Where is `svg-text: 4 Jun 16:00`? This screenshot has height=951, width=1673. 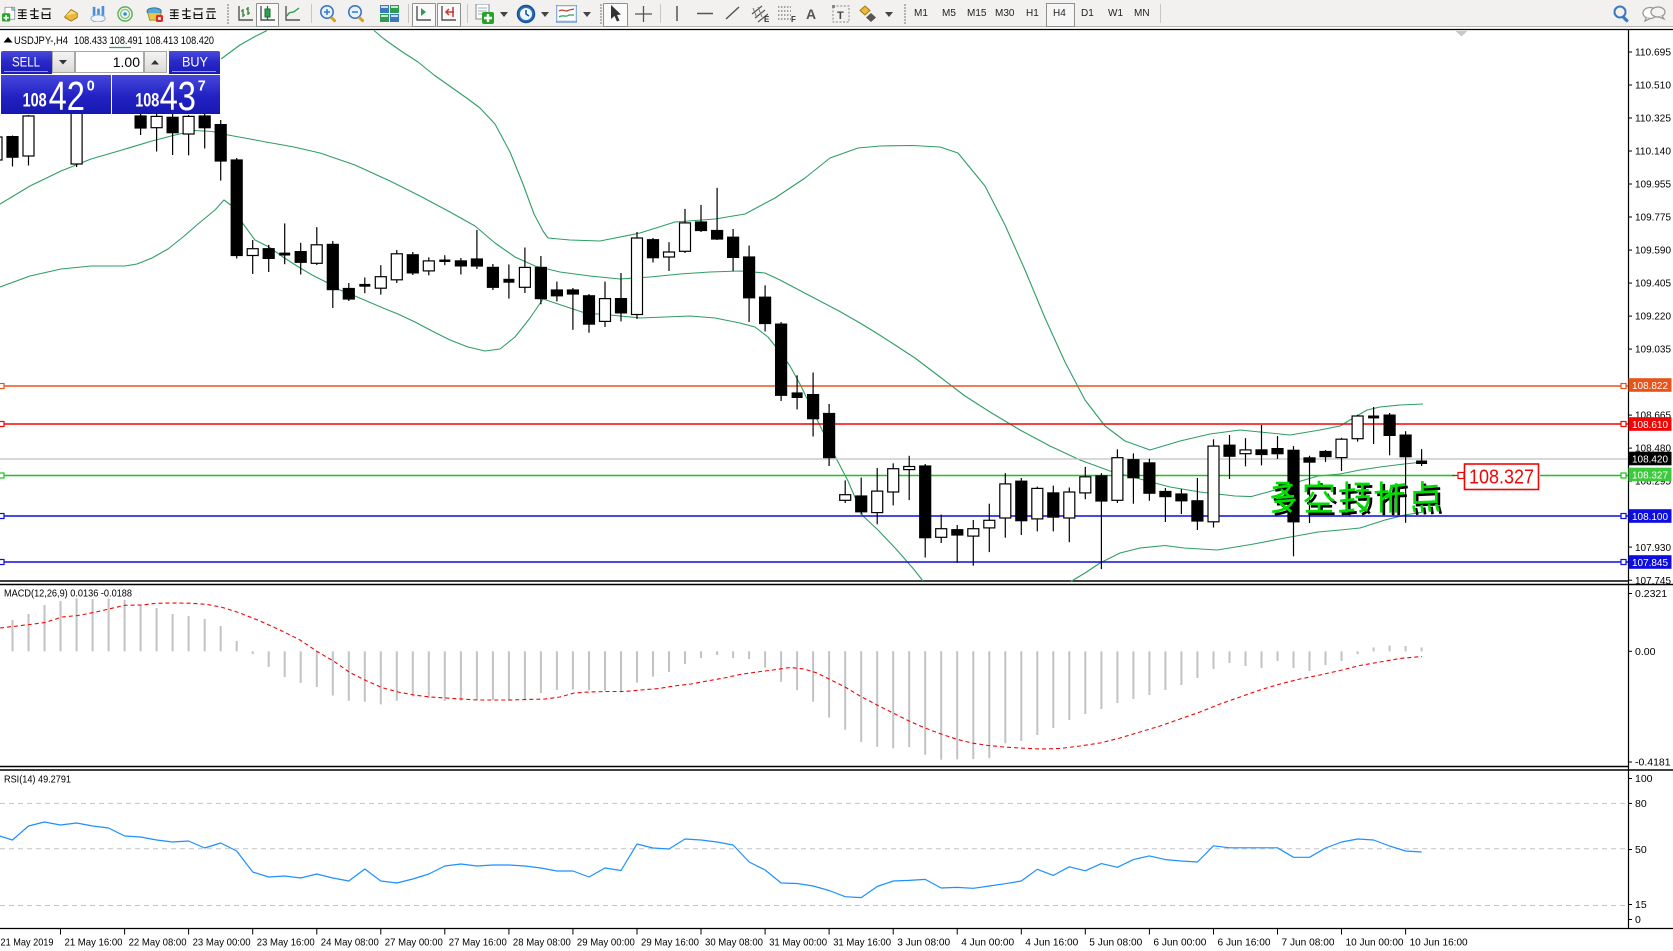 svg-text: 4 Jun 16:00 is located at coordinates (1051, 943).